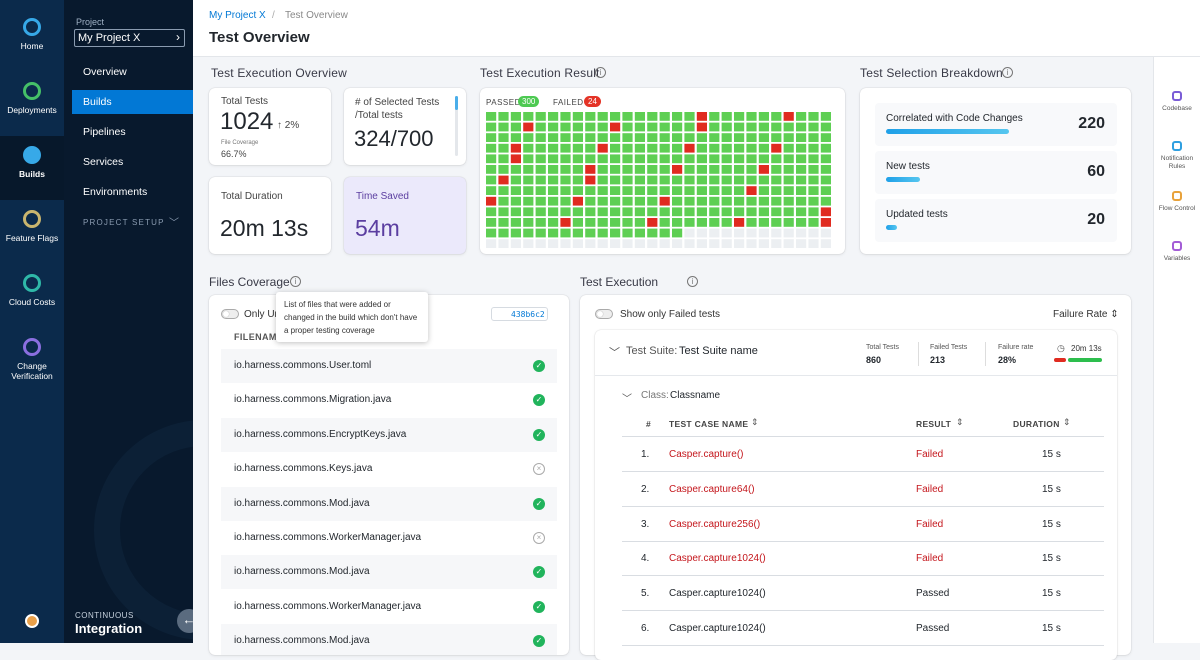 This screenshot has width=1200, height=660. What do you see at coordinates (930, 524) in the screenshot?
I see `test-result: Failed` at bounding box center [930, 524].